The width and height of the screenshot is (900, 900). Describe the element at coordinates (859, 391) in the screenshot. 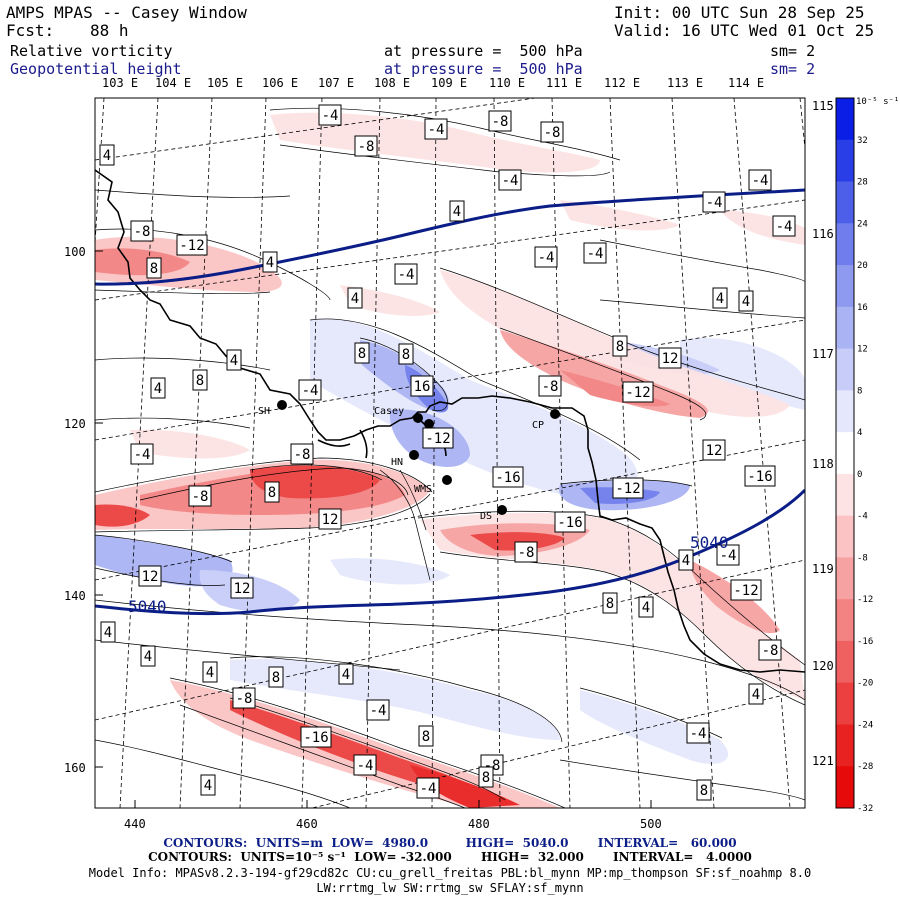

I see `colorbar-tick-label: 8` at that location.